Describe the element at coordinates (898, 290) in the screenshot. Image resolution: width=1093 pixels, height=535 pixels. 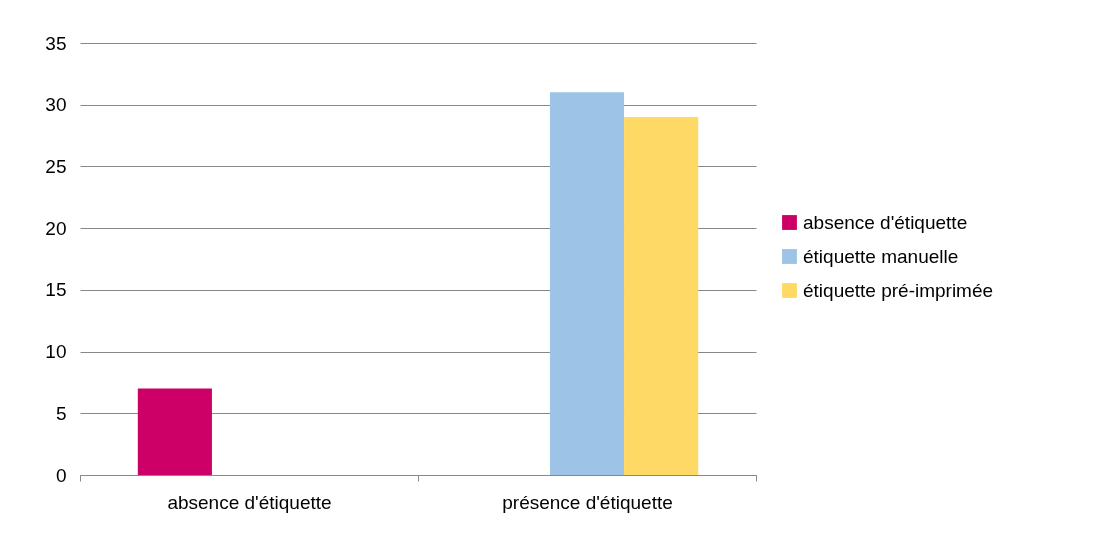
I see `legend-label: étiquette pré-imprimée` at that location.